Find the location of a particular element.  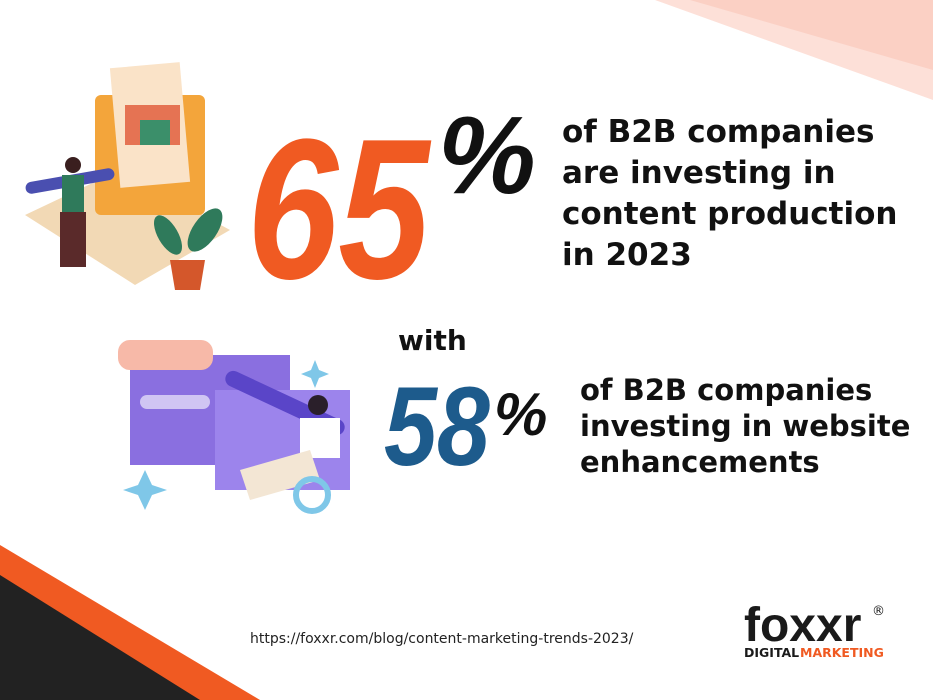

stat-number: 65 is located at coordinates (339, 208).